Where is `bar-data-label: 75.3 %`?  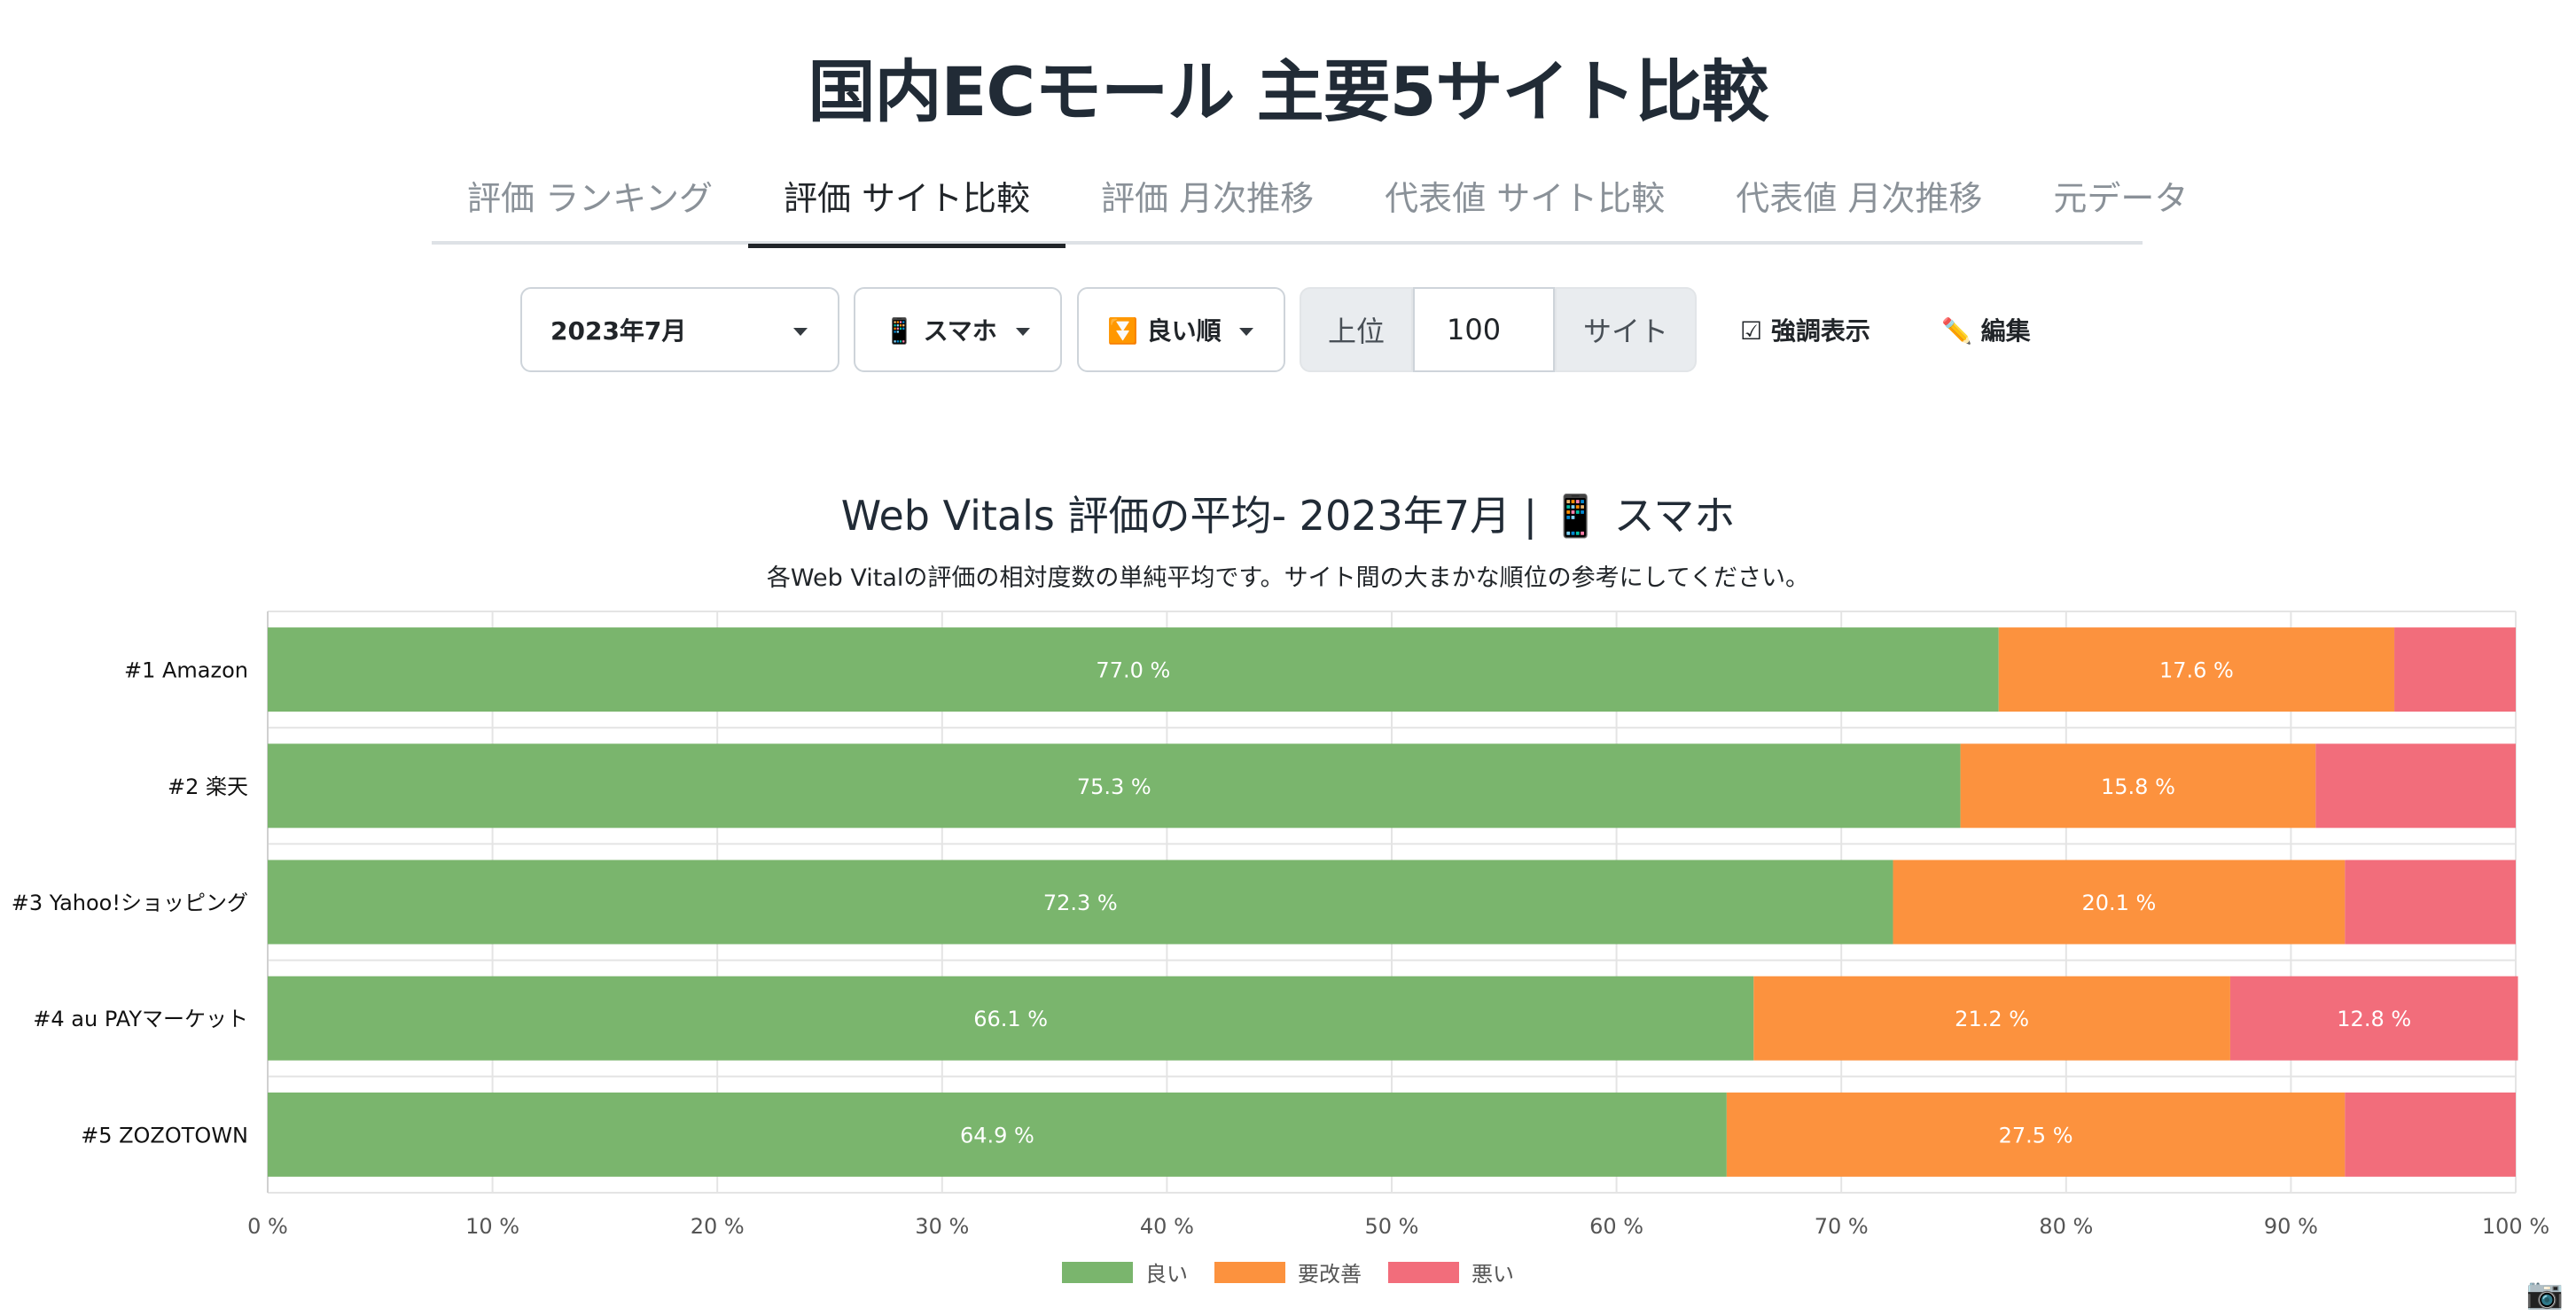
bar-data-label: 75.3 % is located at coordinates (1114, 786).